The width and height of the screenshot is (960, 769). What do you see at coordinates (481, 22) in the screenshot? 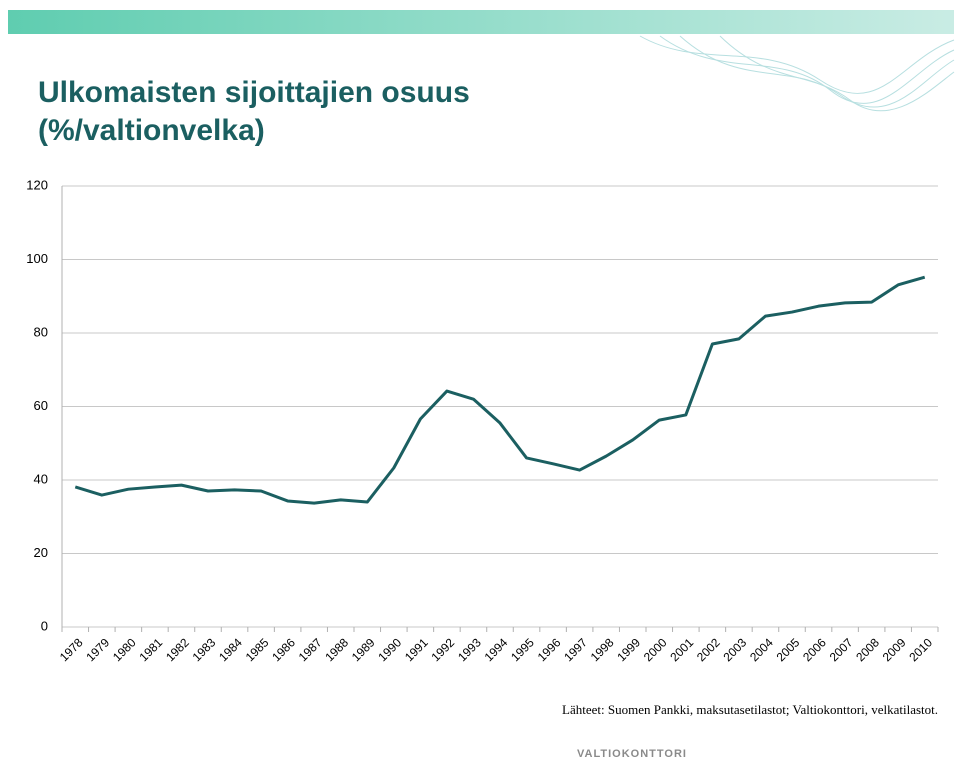
I see `top-banner` at bounding box center [481, 22].